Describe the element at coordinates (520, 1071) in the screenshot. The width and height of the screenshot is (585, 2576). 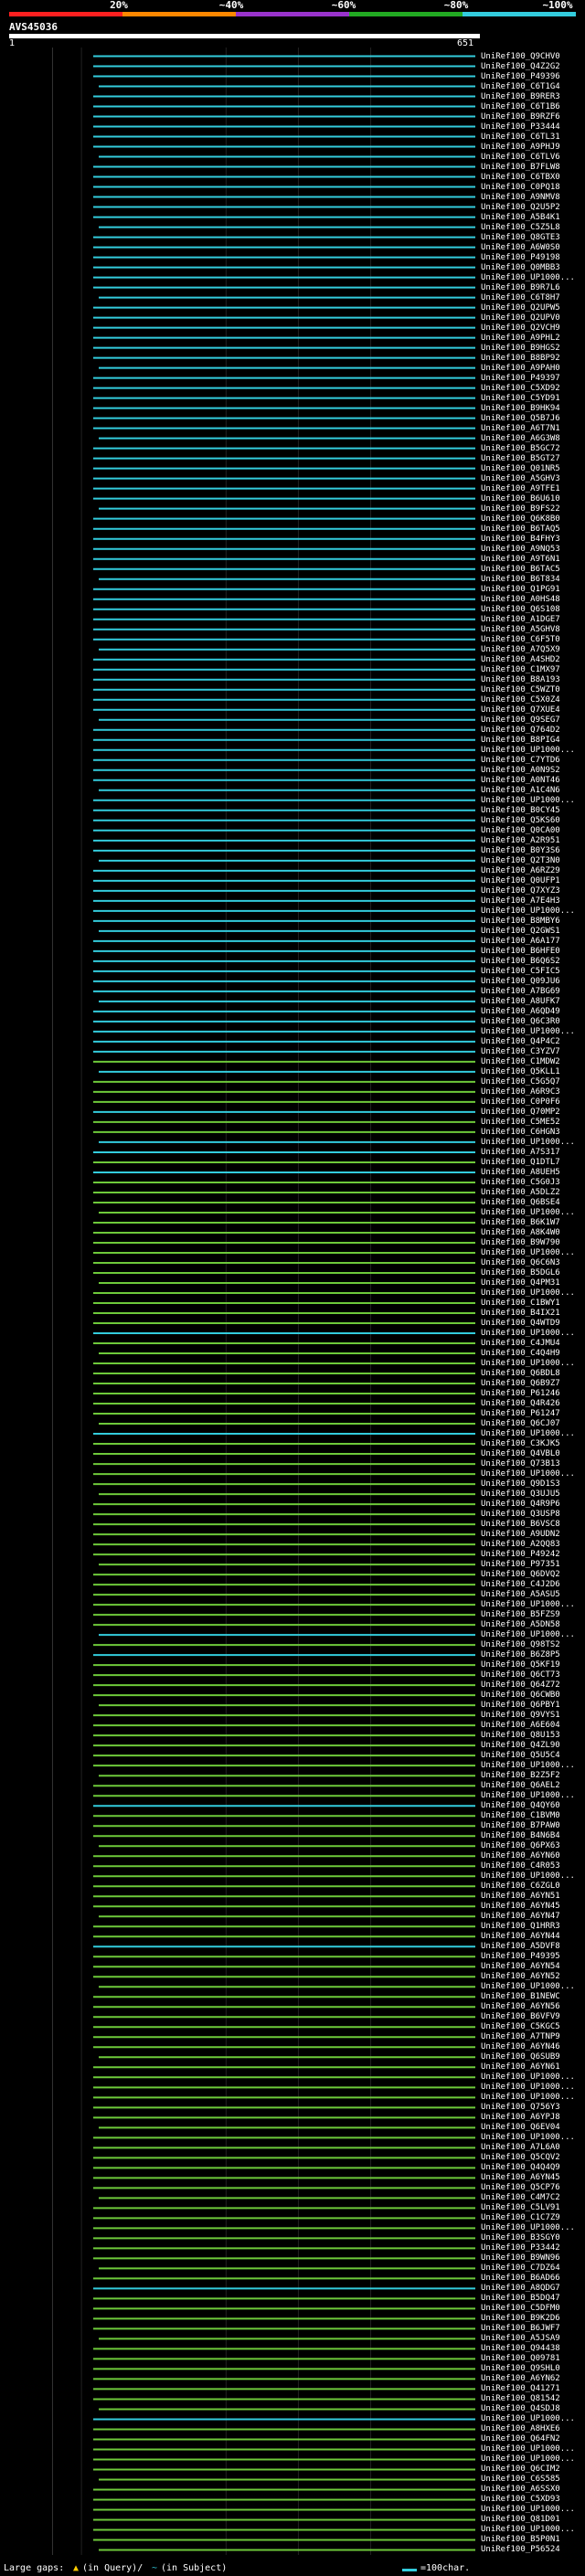
I see `hit-label: UniRef100_Q5KLL1` at that location.